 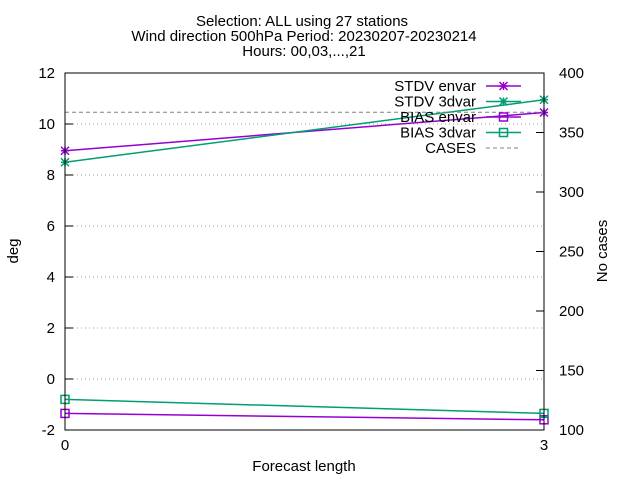 I want to click on y-tick-label: 8, so click(x=51, y=175).